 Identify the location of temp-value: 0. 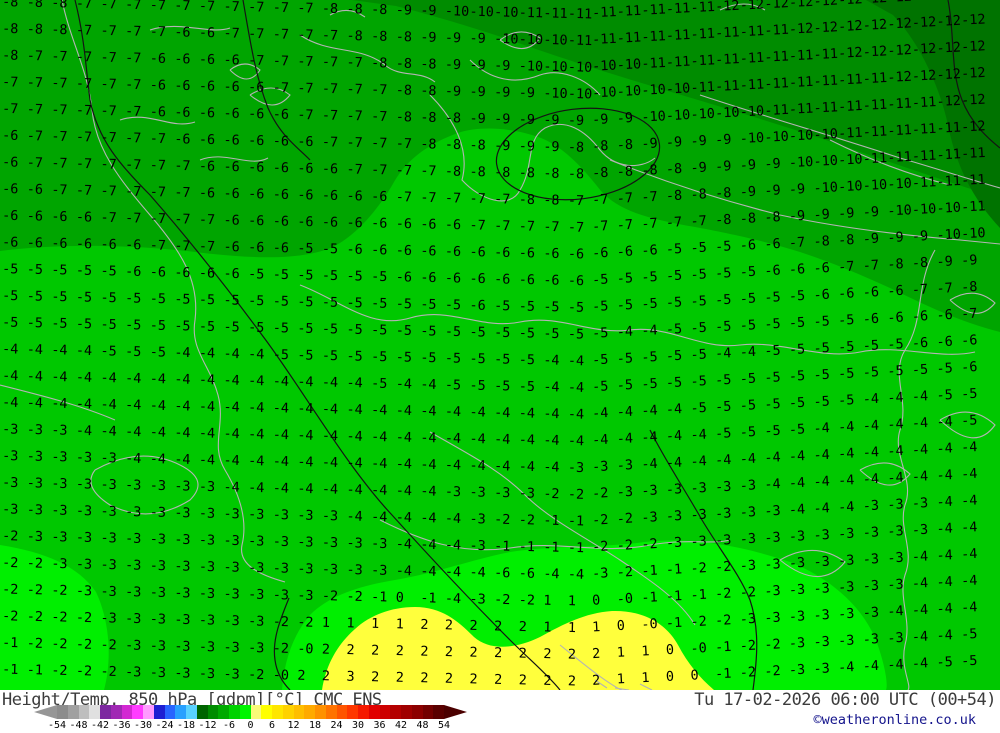
(399, 598).